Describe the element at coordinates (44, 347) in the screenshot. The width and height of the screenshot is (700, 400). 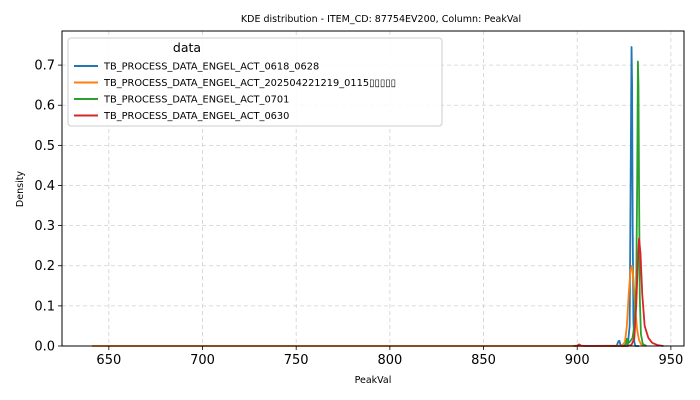
I see `y-tick-label: 0.0` at that location.